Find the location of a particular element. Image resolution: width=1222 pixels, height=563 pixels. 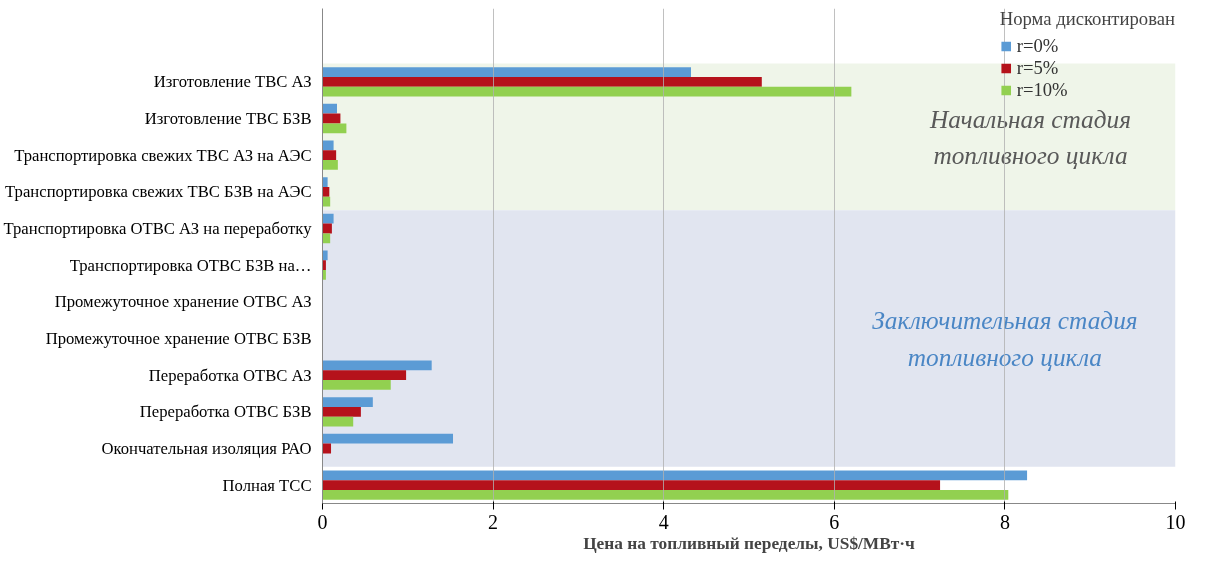

x-tick-label: 2 is located at coordinates (493, 521).